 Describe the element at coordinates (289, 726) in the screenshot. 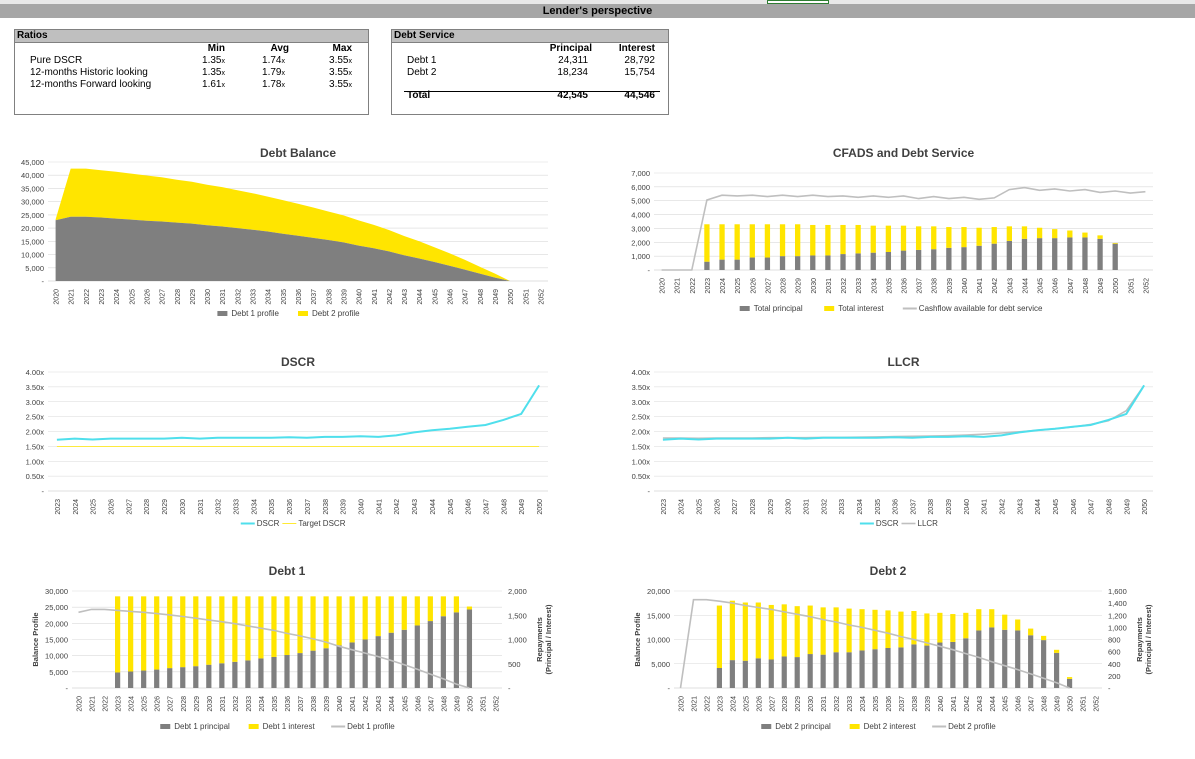

I see `legend-label: Debt 1 interest` at that location.